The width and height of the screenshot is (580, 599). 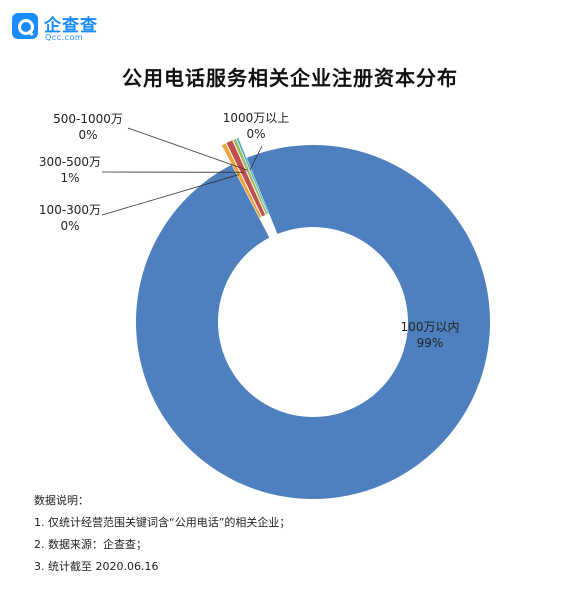 What do you see at coordinates (162, 522) in the screenshot?
I see `note-line-1: 1. 仅统计经营范围关键词含“公用电话”的相关企业；` at bounding box center [162, 522].